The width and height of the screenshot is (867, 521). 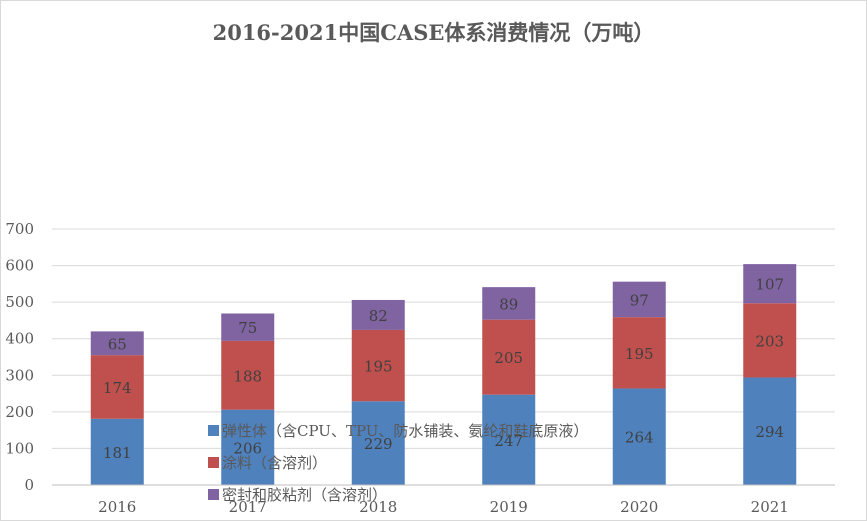 I want to click on x-tick-label: 2017, so click(x=248, y=507).